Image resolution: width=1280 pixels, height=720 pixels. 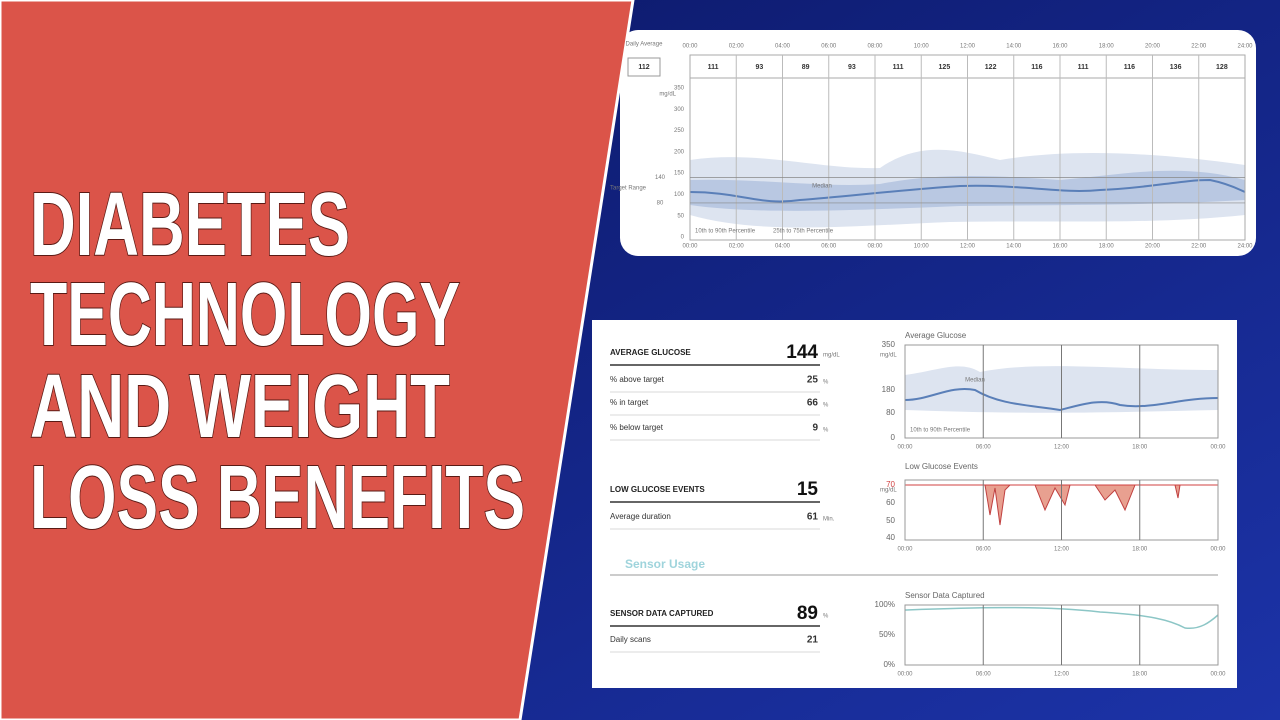 I want to click on y-tick-label: 100, so click(x=679, y=195).